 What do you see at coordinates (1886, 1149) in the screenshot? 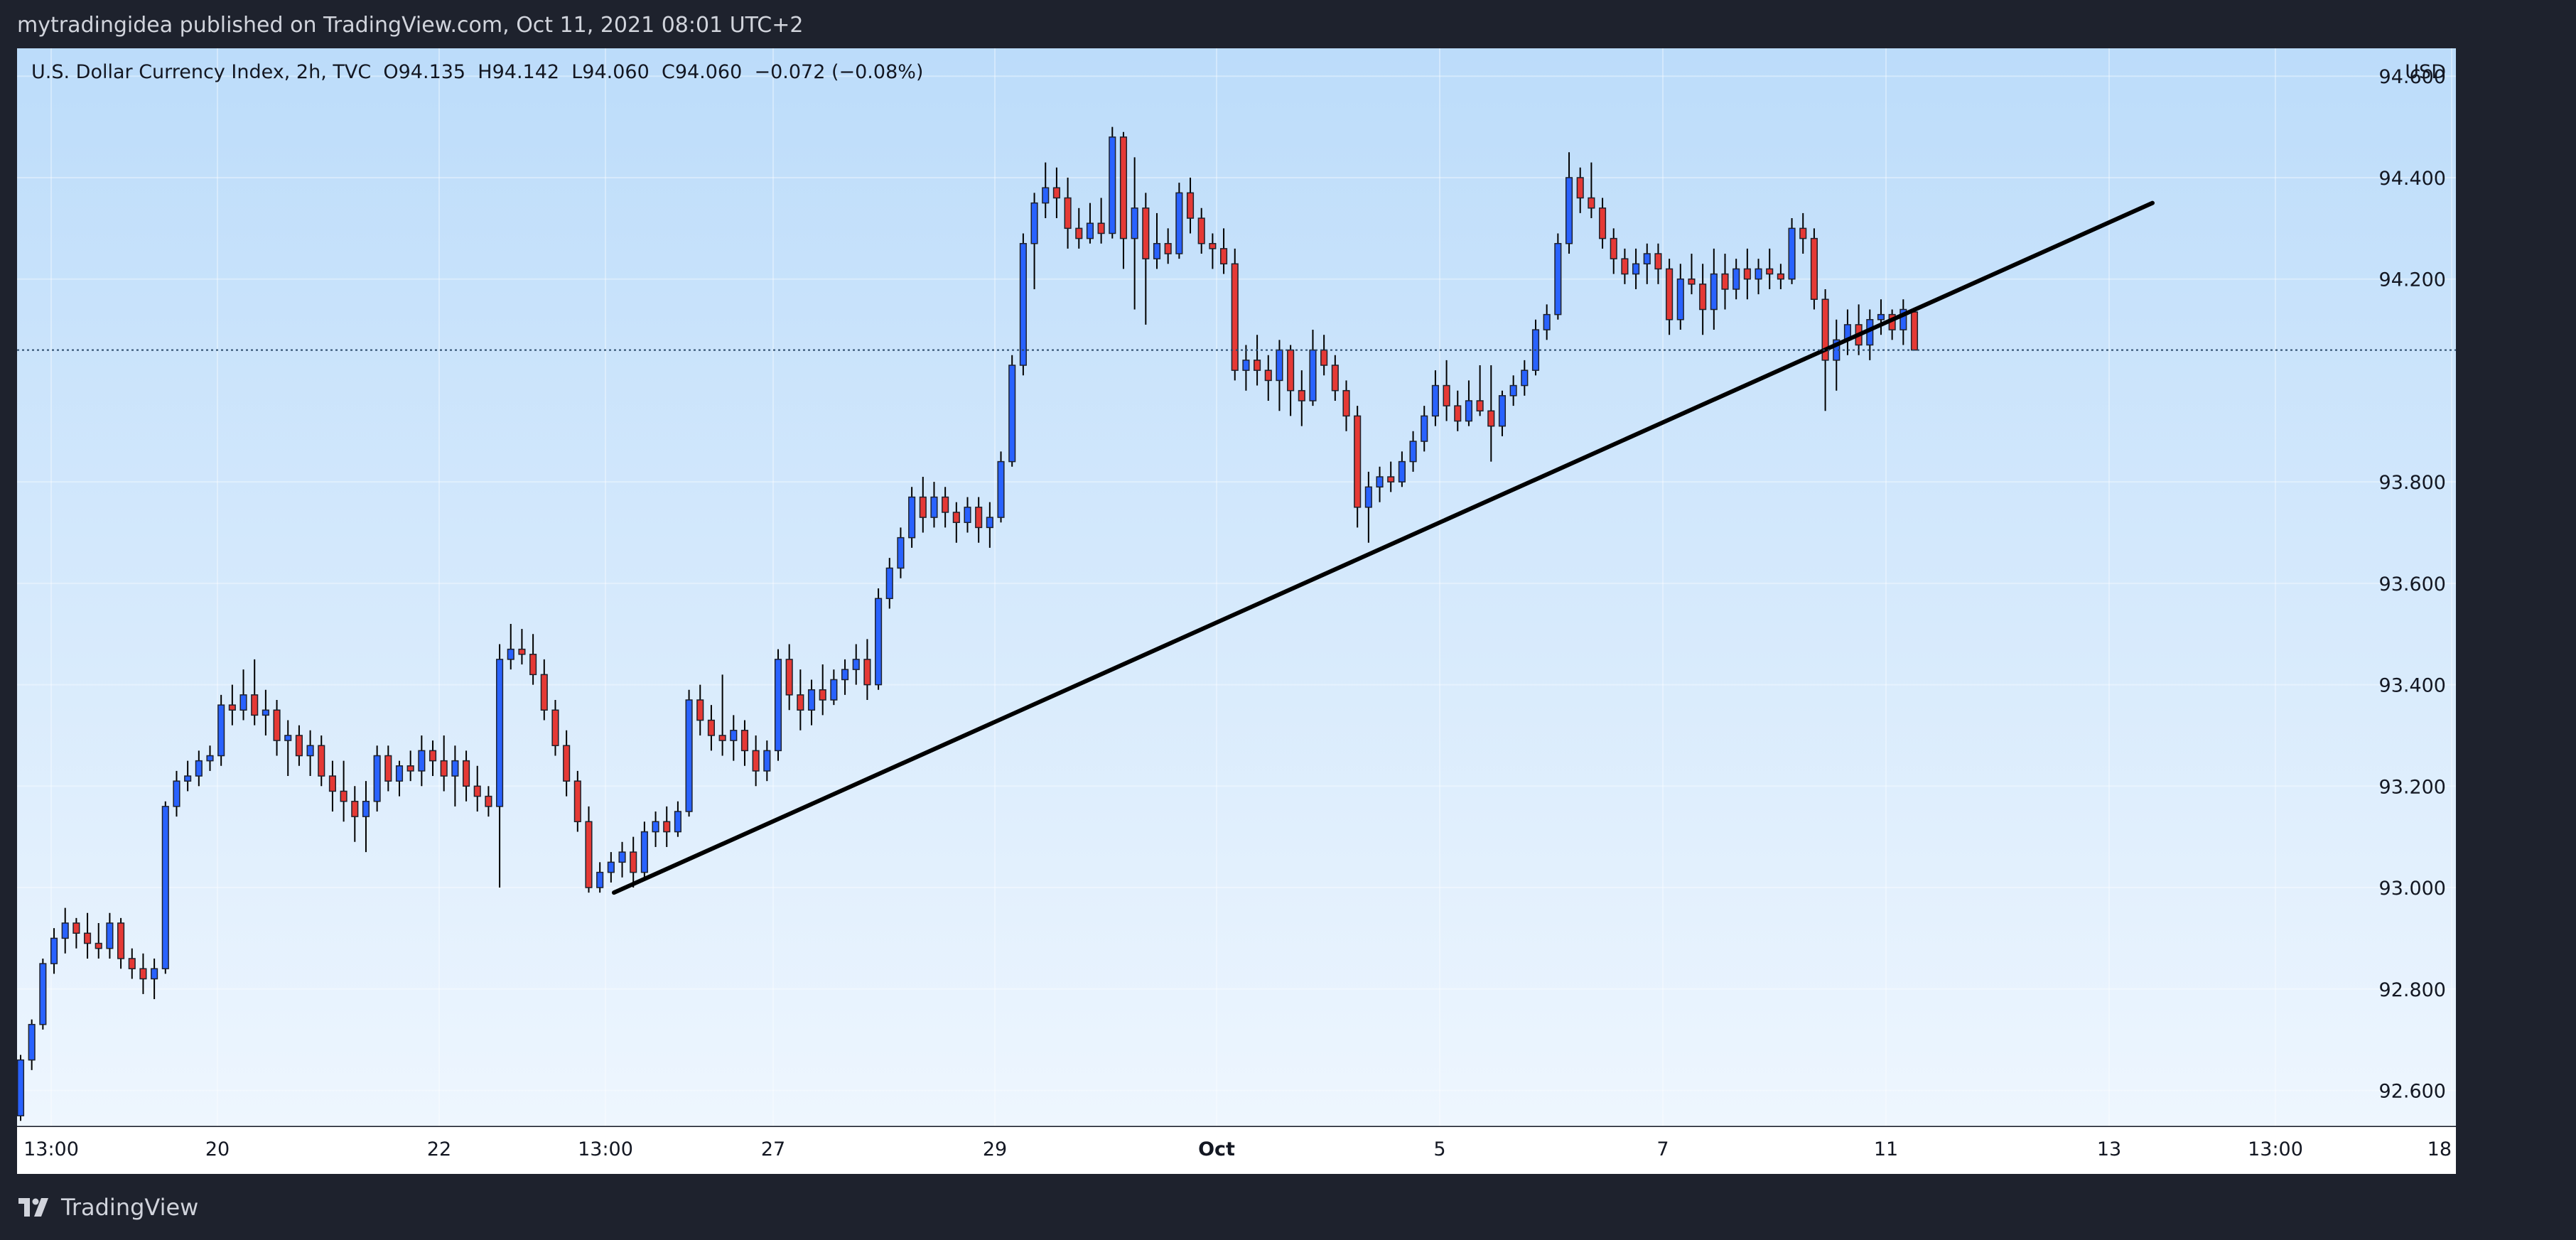
I see `time-tick-label: 11` at bounding box center [1886, 1149].